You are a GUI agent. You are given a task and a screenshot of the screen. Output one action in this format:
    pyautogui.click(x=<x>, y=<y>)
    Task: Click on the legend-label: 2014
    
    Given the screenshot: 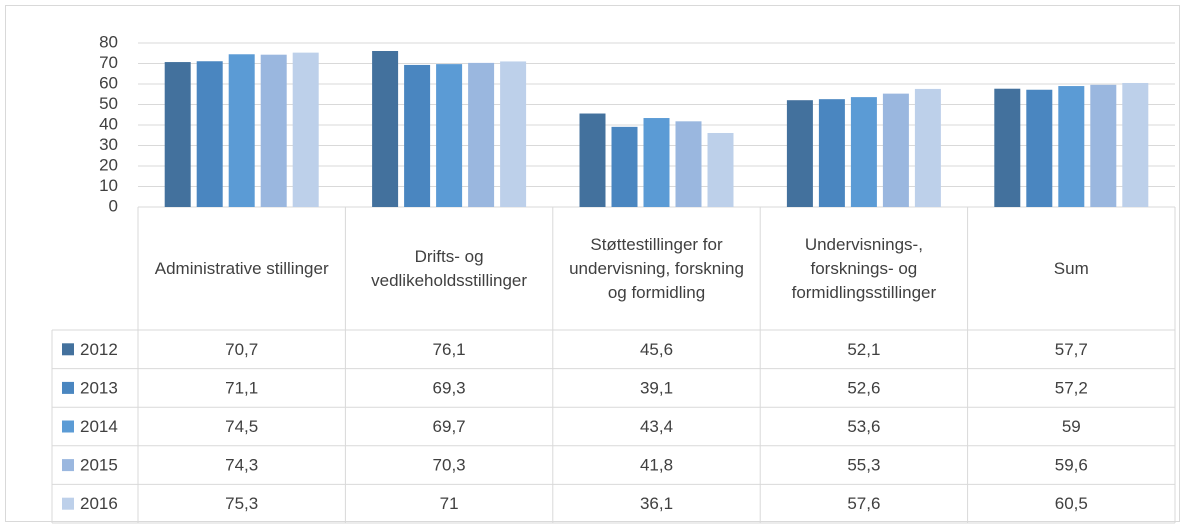 What is the action you would take?
    pyautogui.click(x=99, y=426)
    